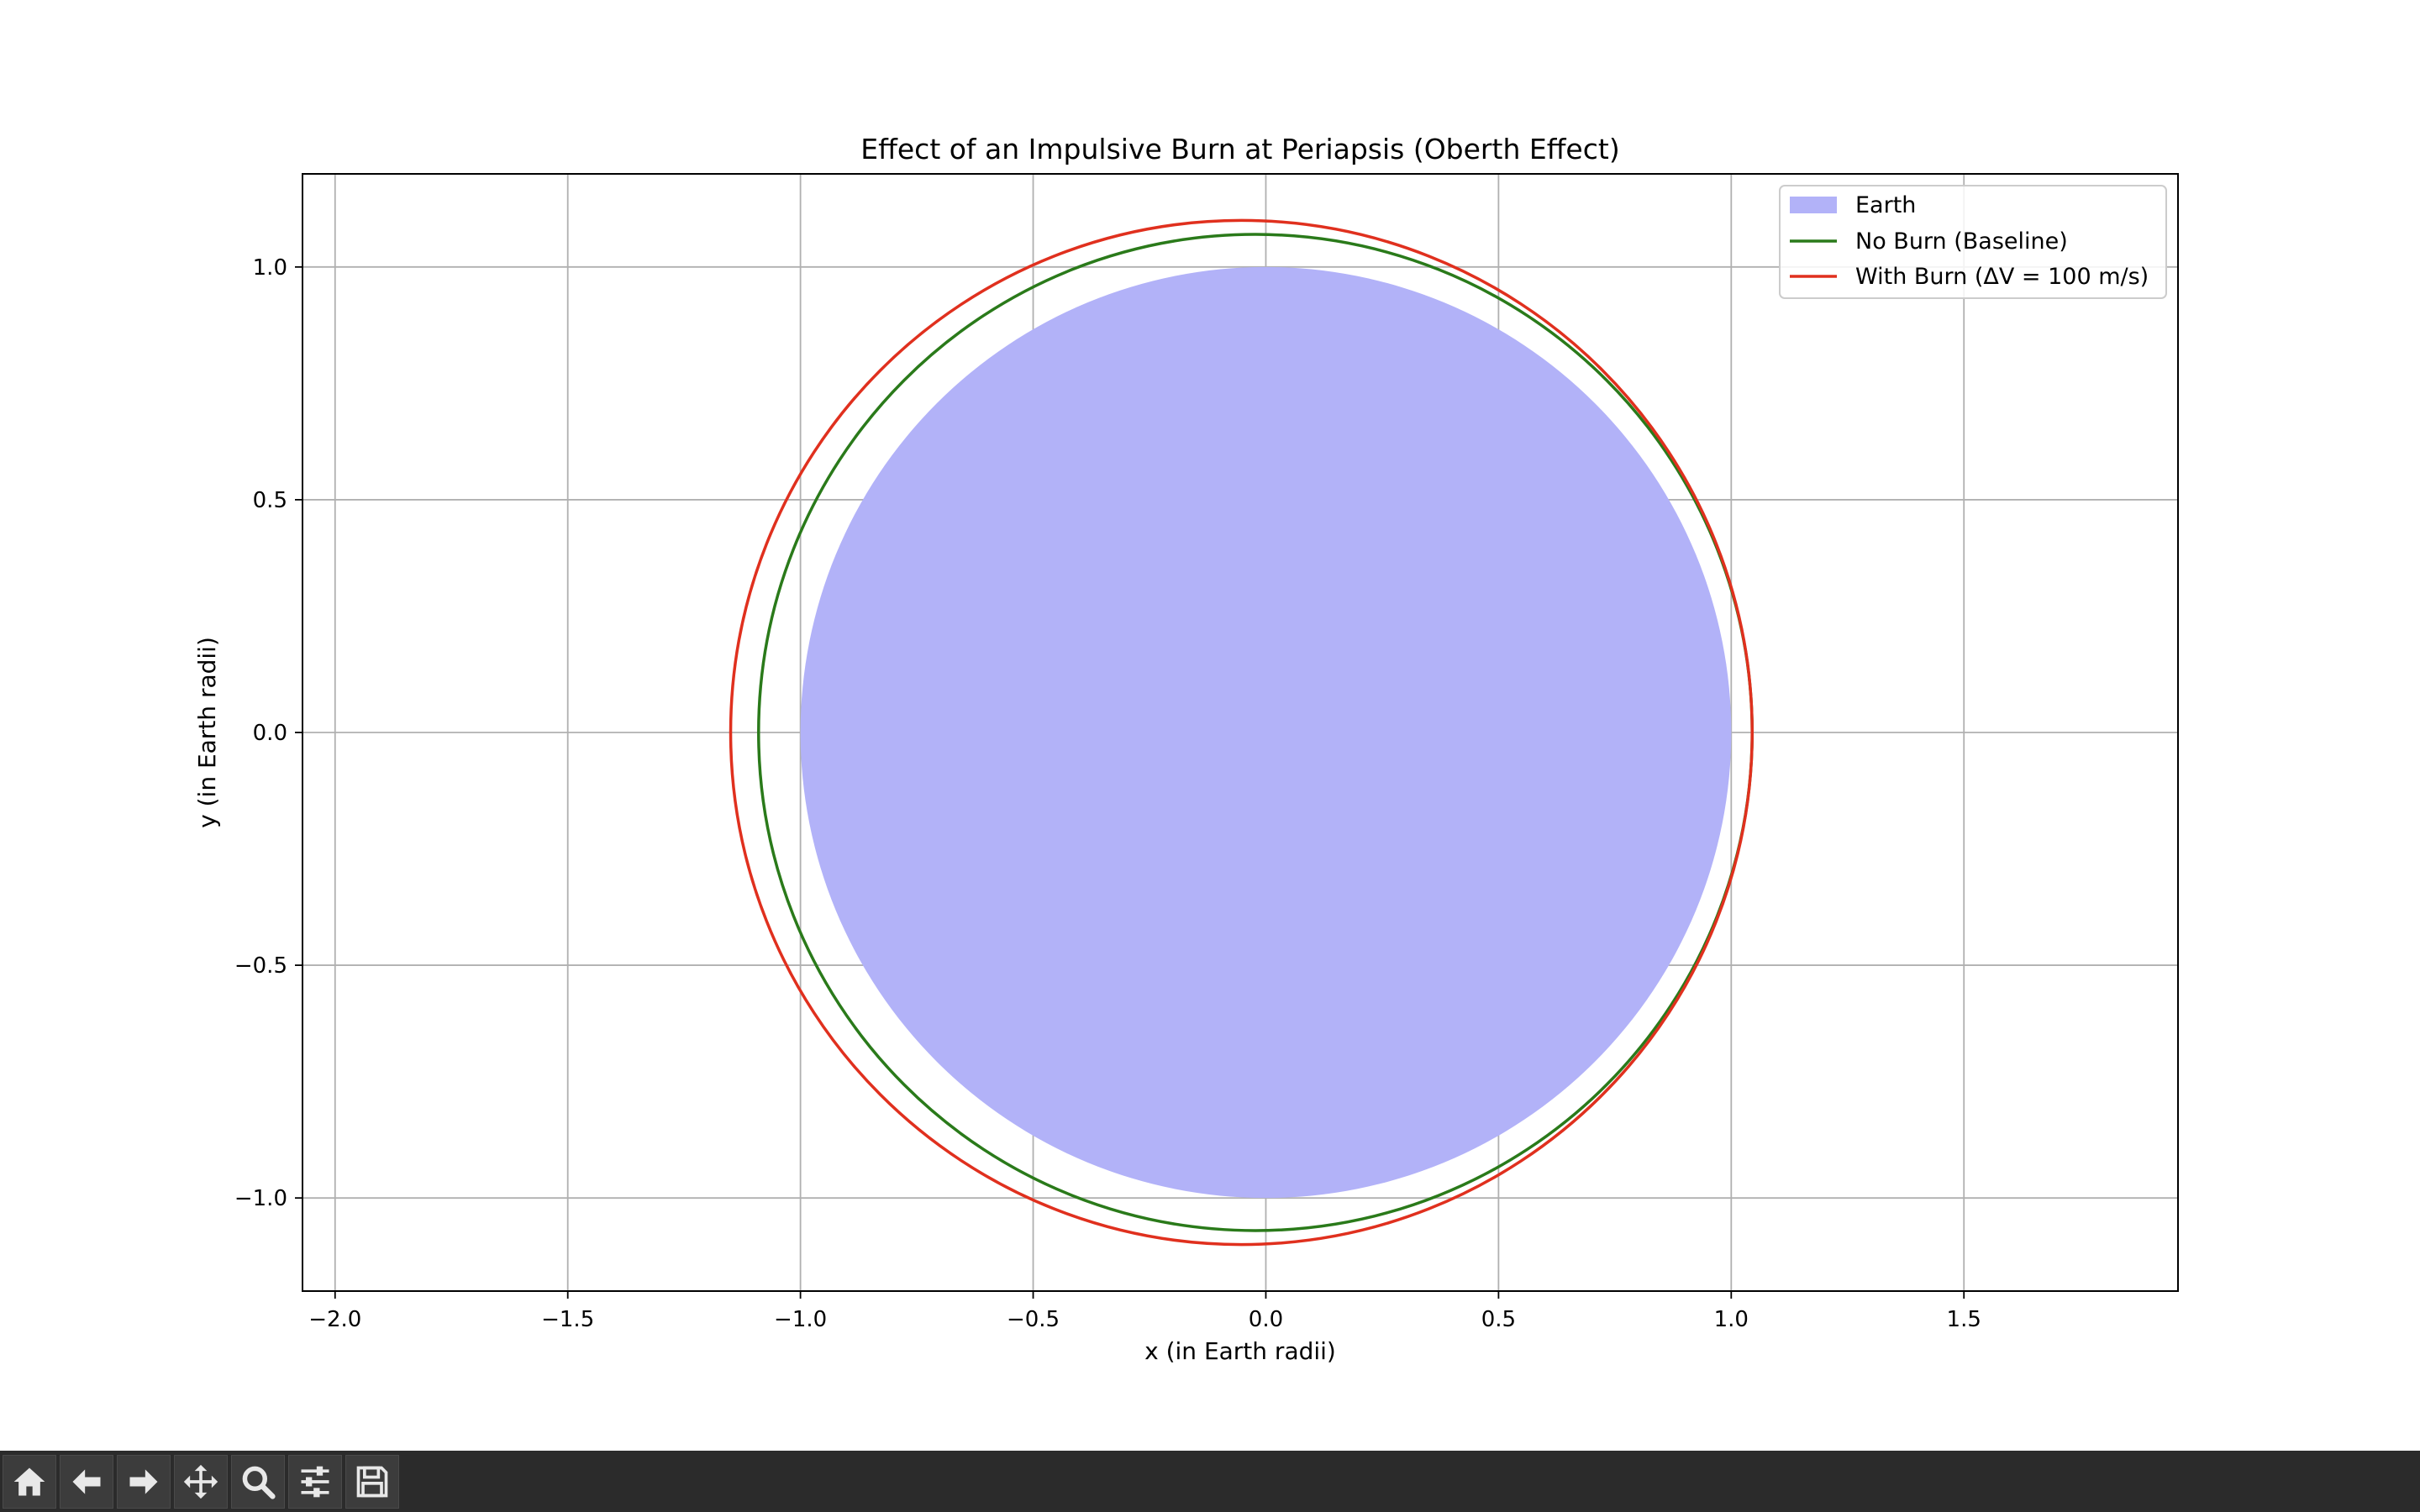 The height and width of the screenshot is (1512, 2420). Describe the element at coordinates (1962, 241) in the screenshot. I see `legend-label-no-burn: No Burn (Baseline)` at that location.